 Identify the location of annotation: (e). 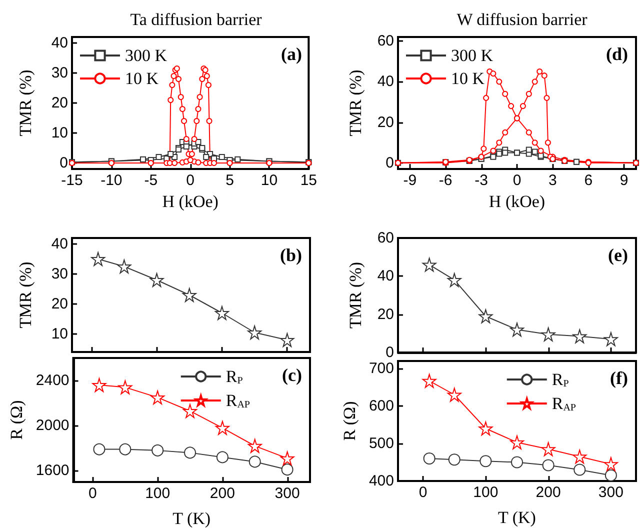
(618, 255).